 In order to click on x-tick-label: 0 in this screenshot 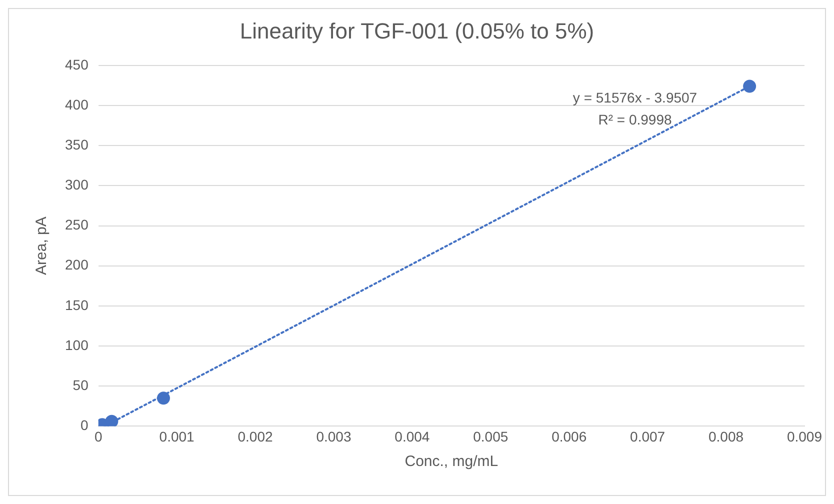, I will do `click(98, 436)`.